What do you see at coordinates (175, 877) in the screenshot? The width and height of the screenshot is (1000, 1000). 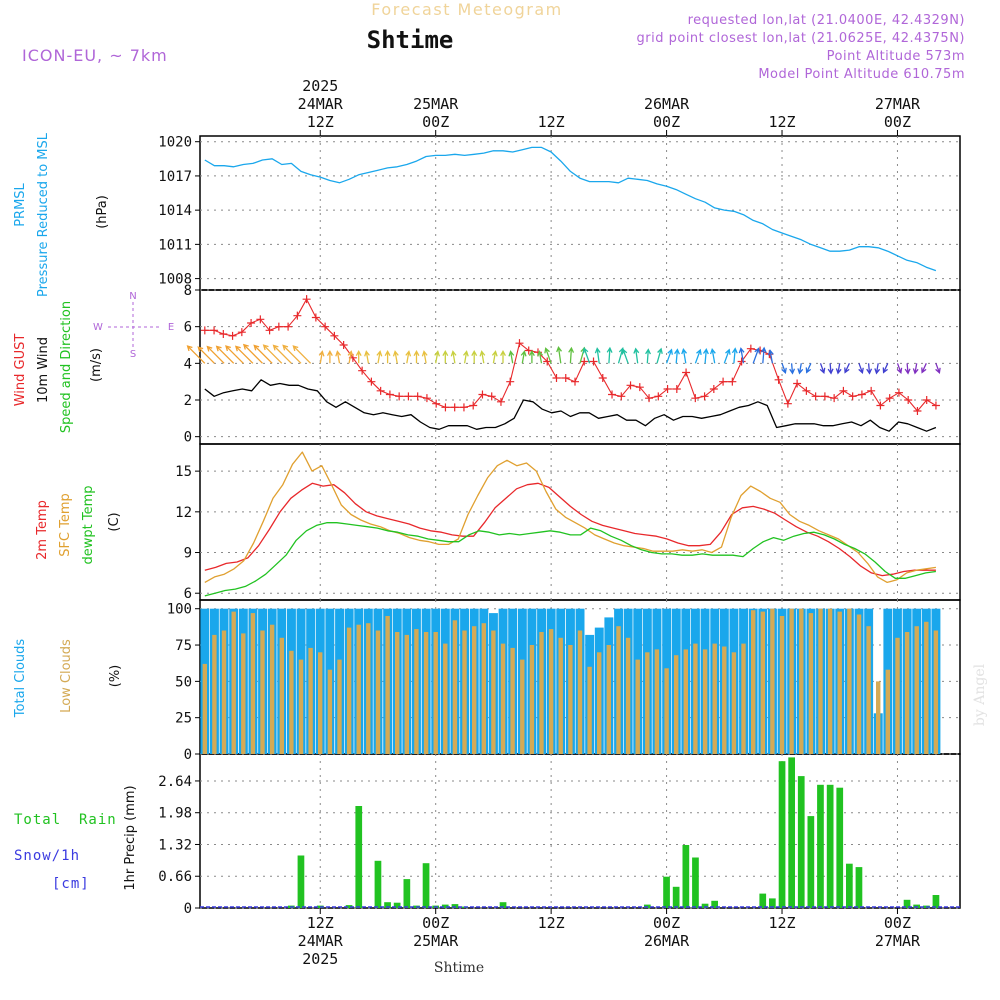 I see `y-tick-label-precip: 0.66` at bounding box center [175, 877].